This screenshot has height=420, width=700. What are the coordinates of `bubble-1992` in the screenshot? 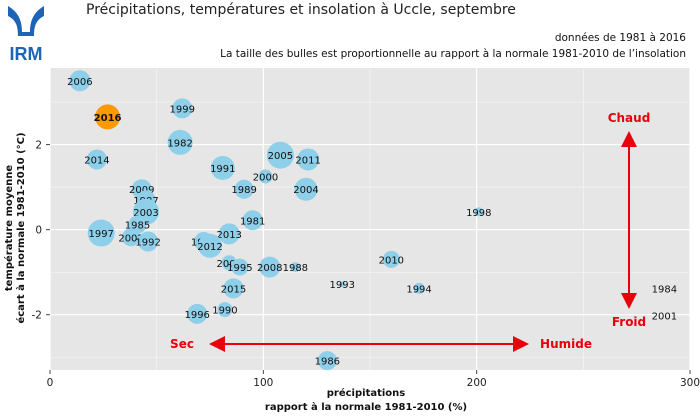 It's located at (148, 241).